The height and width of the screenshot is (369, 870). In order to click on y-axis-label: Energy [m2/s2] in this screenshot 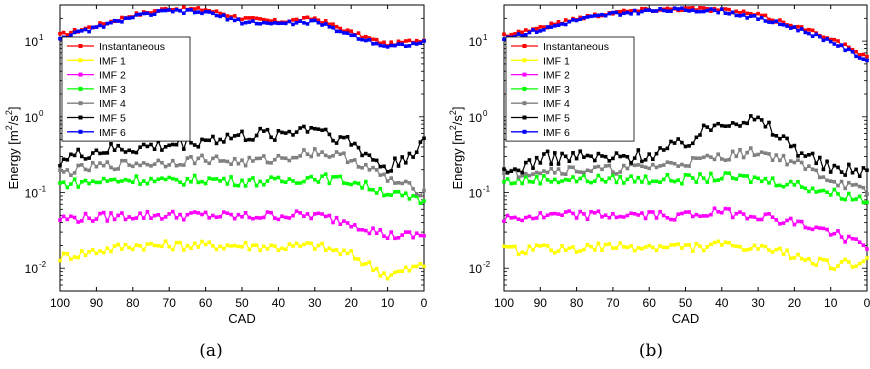, I will do `click(12, 147)`.